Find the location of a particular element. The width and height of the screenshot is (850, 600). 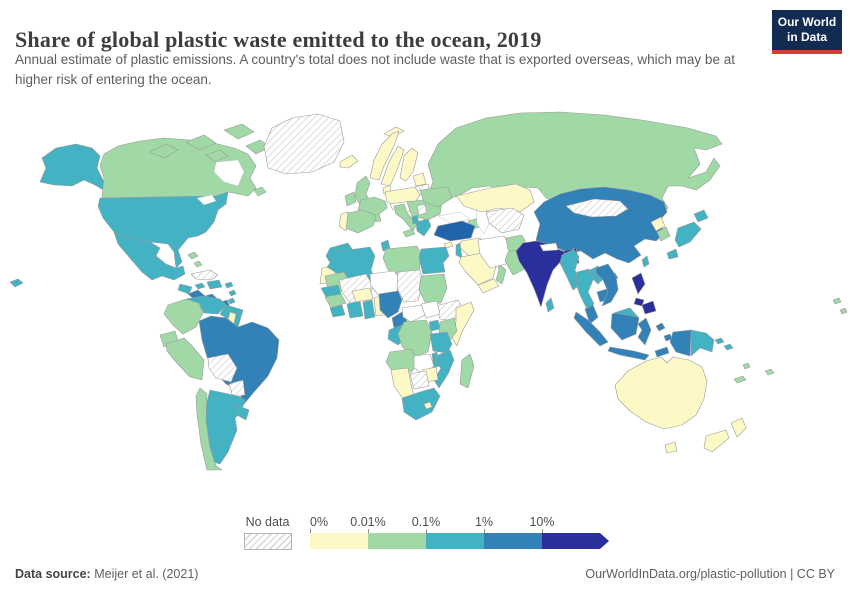

region-iran is located at coordinates (494, 252).